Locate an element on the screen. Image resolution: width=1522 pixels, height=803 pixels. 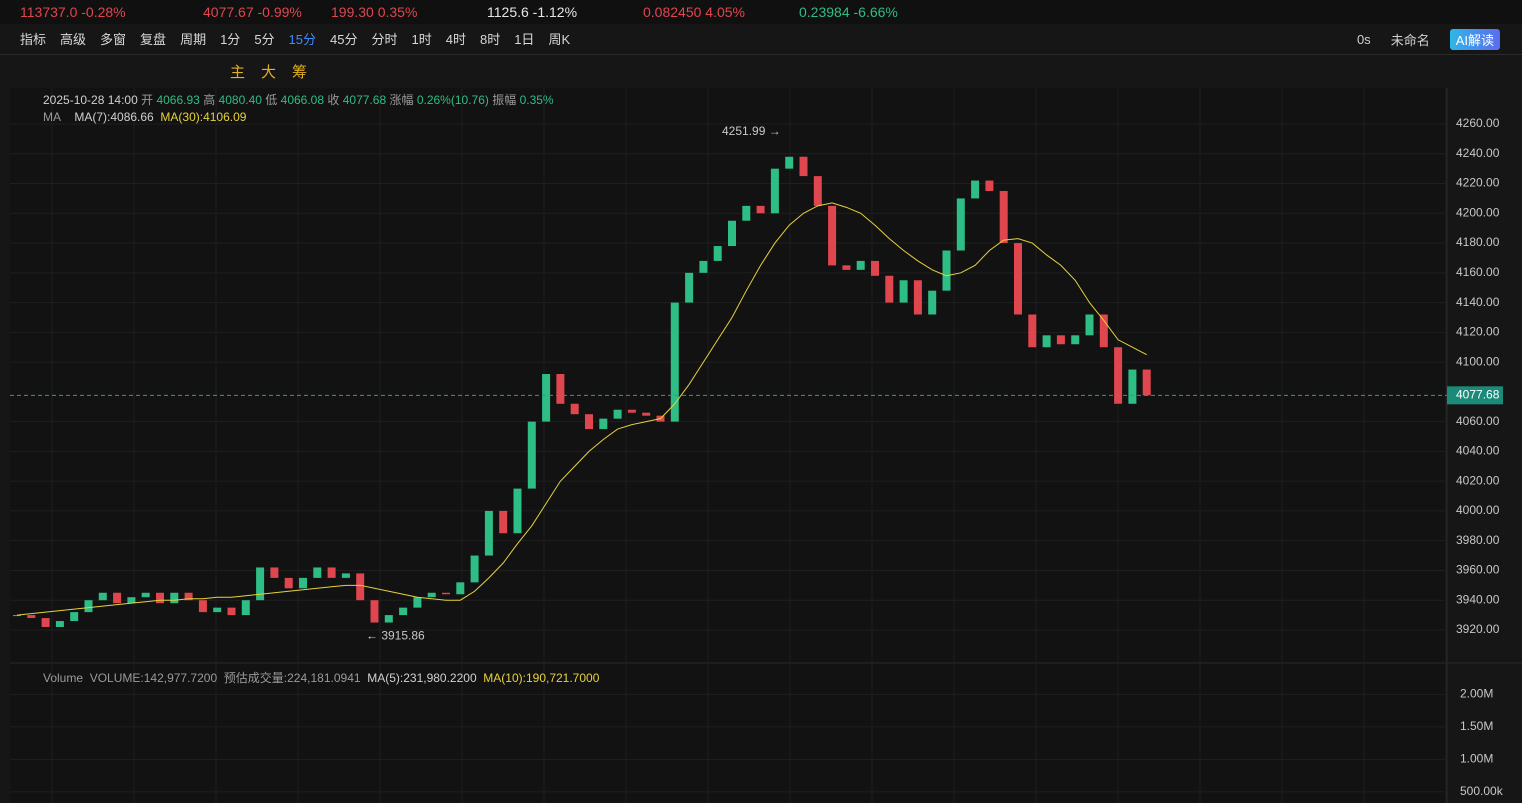
y-tick-label: 4240.00 is located at coordinates (1478, 153).